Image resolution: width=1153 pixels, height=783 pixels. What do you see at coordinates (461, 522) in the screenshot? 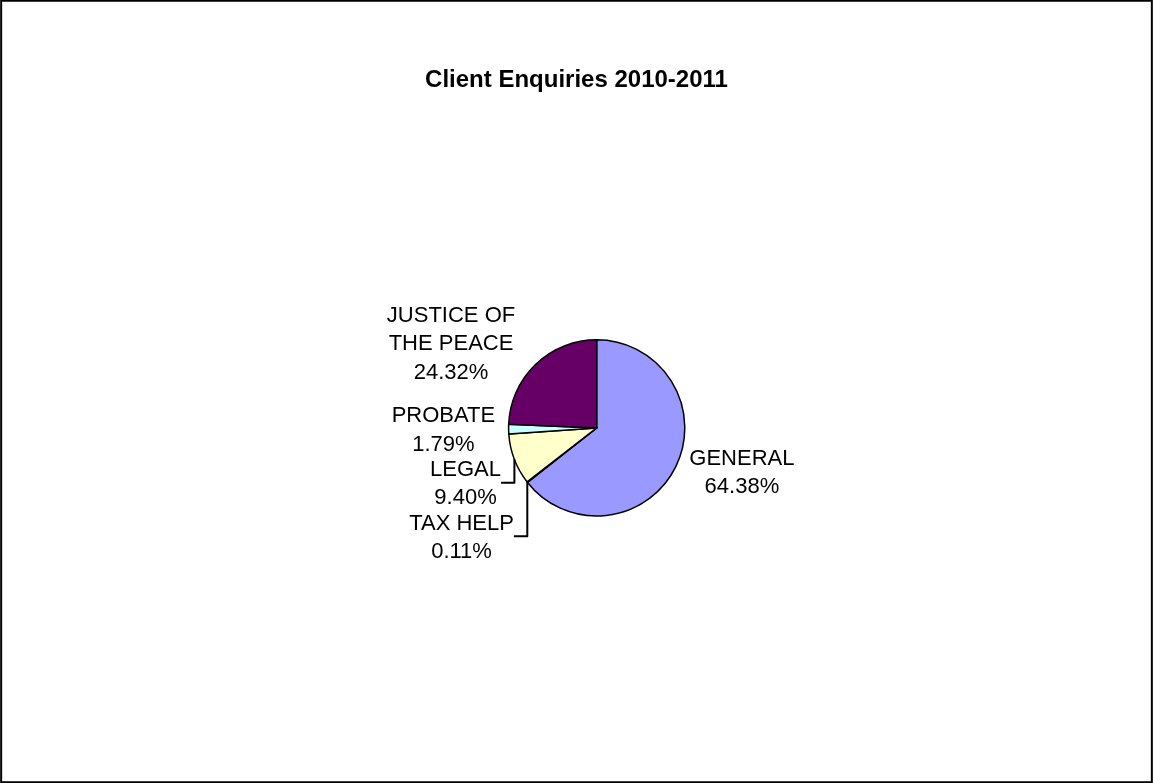
I see `slice-label: TAX HELP` at bounding box center [461, 522].